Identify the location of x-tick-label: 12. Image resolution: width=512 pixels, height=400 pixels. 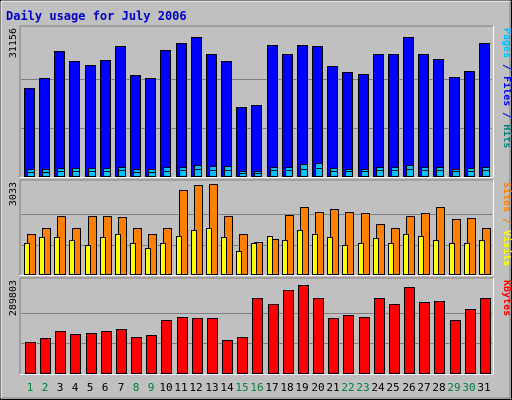
(195, 387).